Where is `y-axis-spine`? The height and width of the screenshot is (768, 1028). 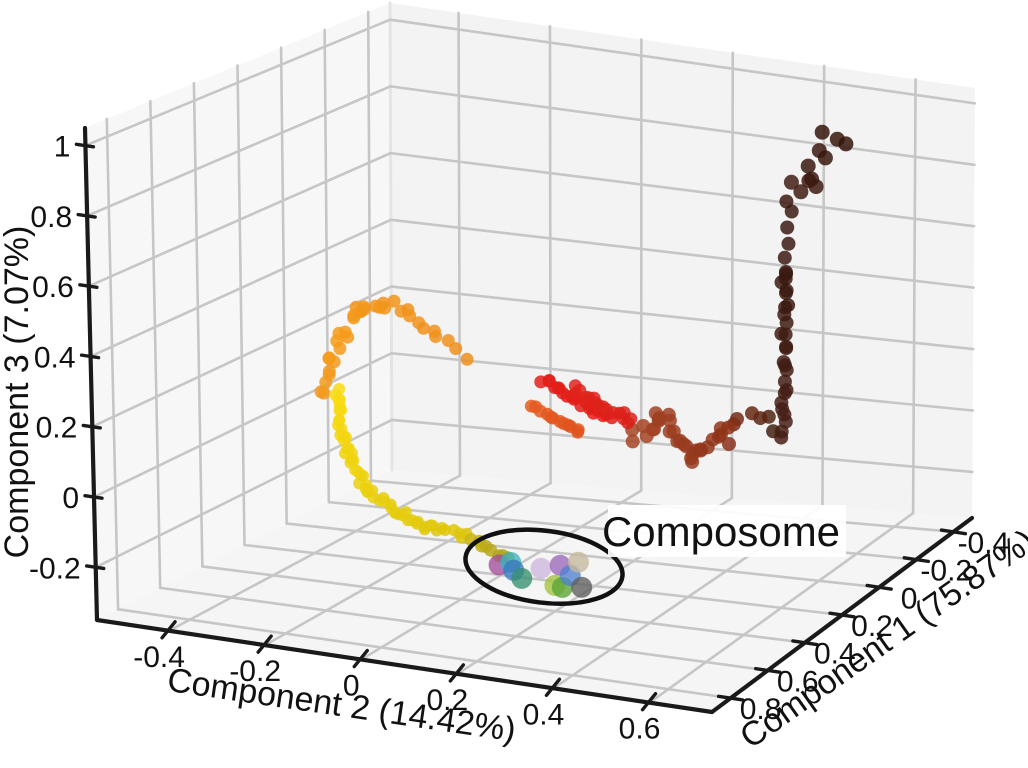 y-axis-spine is located at coordinates (404, 666).